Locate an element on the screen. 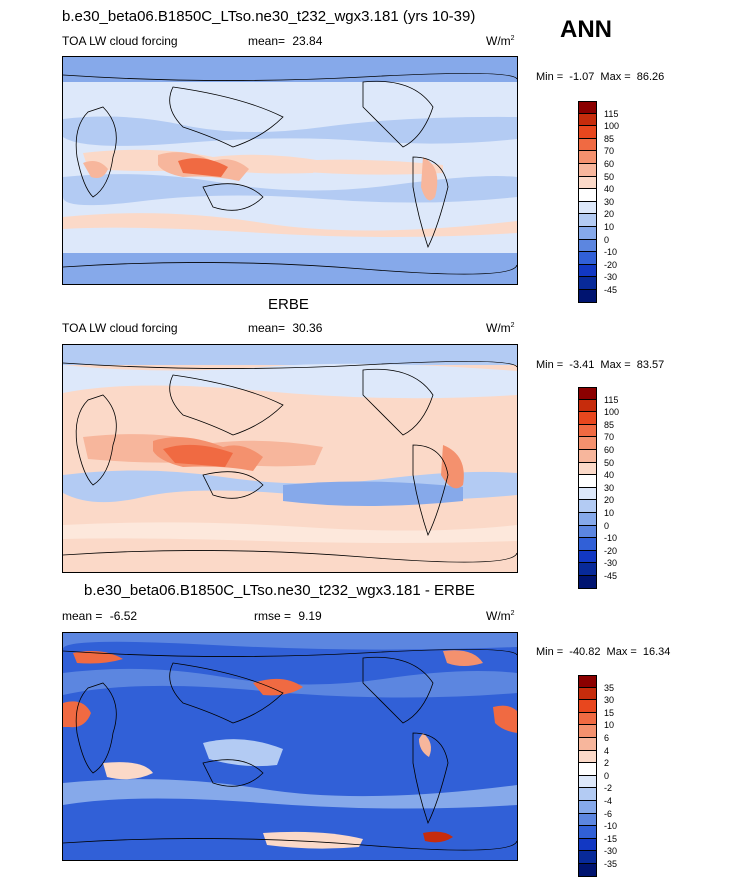 The width and height of the screenshot is (732, 877). panel-2-units-text: W/m is located at coordinates (498, 328).